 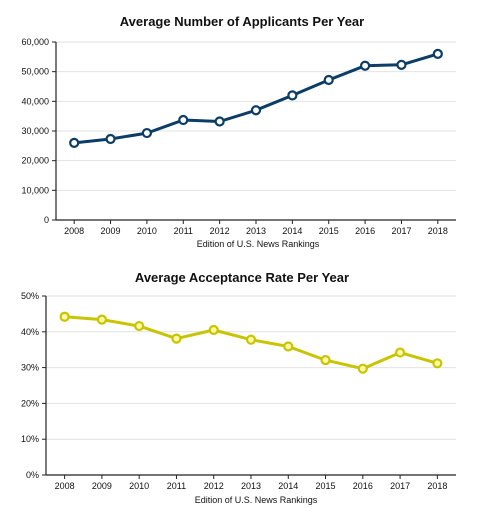 I want to click on y-tick-label: 40%, so click(x=30, y=332).